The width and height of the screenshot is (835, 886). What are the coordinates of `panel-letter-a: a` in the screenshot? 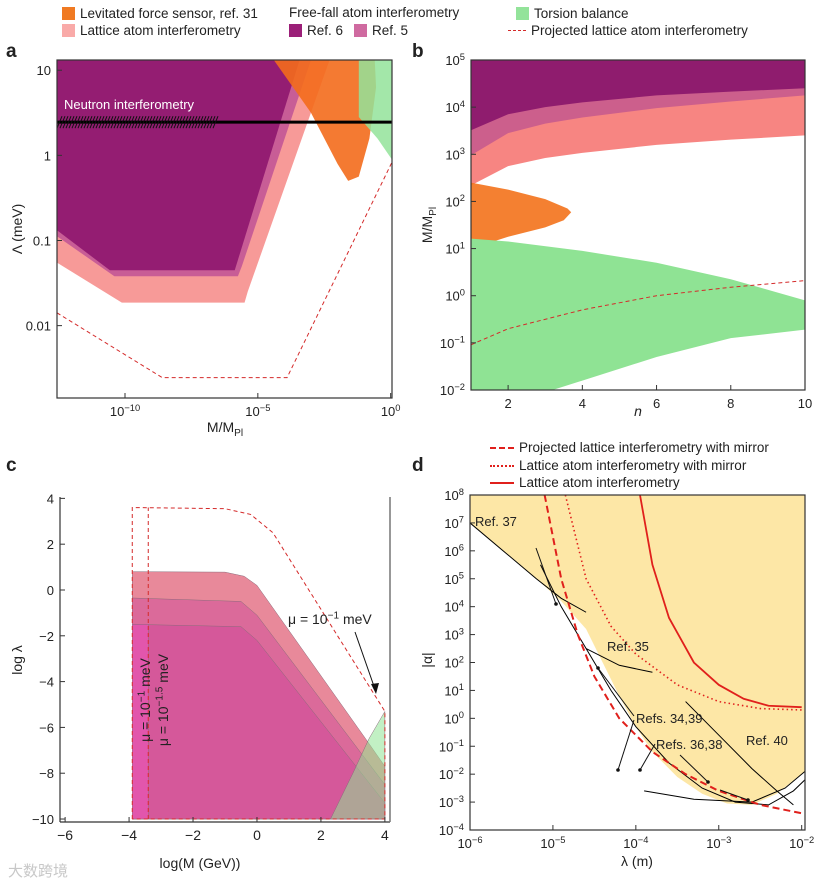 It's located at (11, 51).